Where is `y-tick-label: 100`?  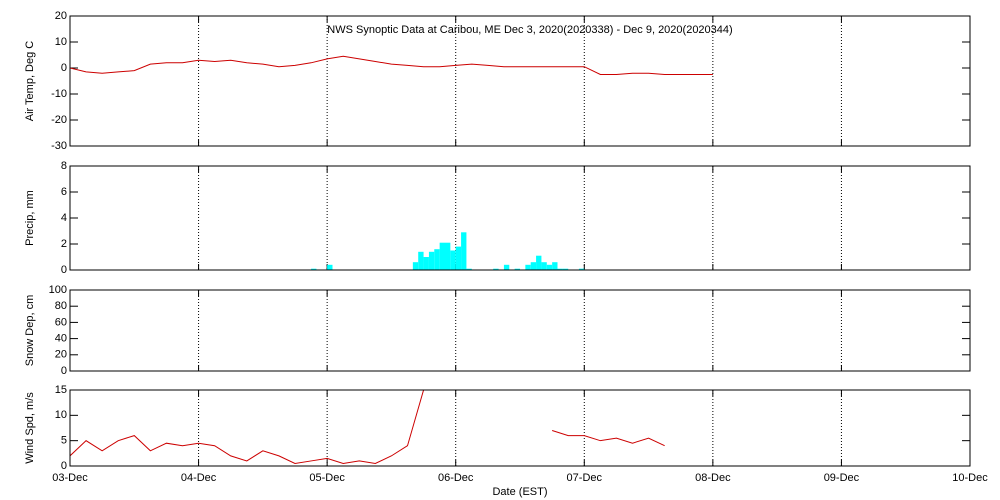
y-tick-label: 100 is located at coordinates (58, 290).